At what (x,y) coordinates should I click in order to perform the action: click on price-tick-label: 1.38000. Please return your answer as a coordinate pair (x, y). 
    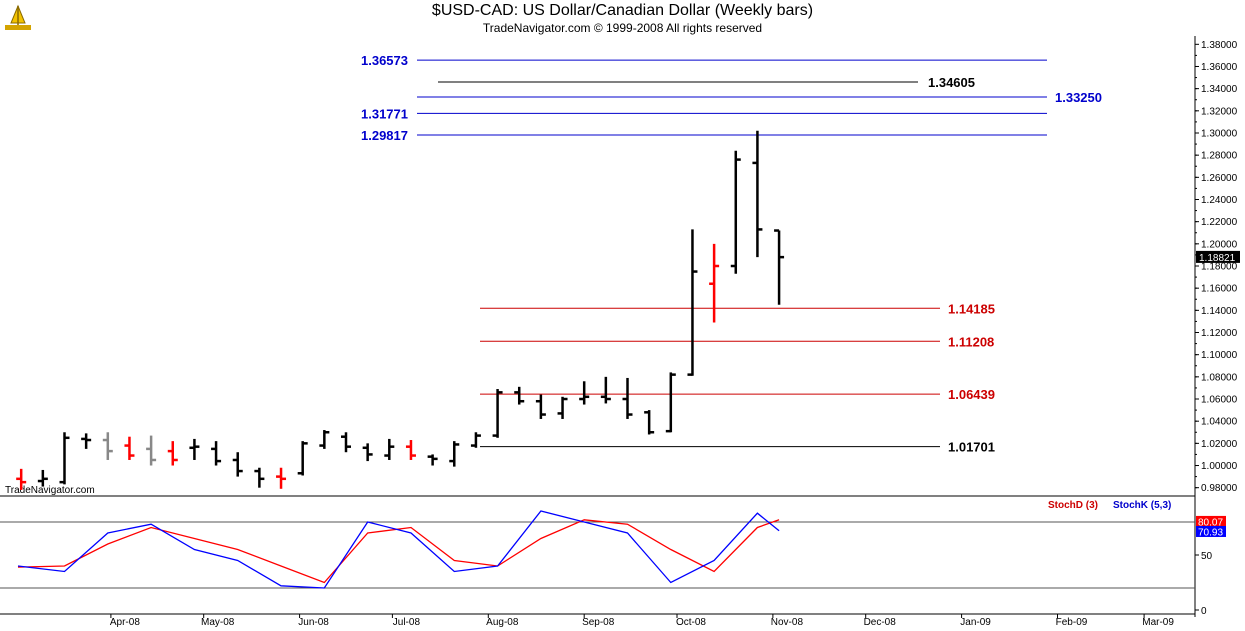
    Looking at the image, I should click on (1219, 45).